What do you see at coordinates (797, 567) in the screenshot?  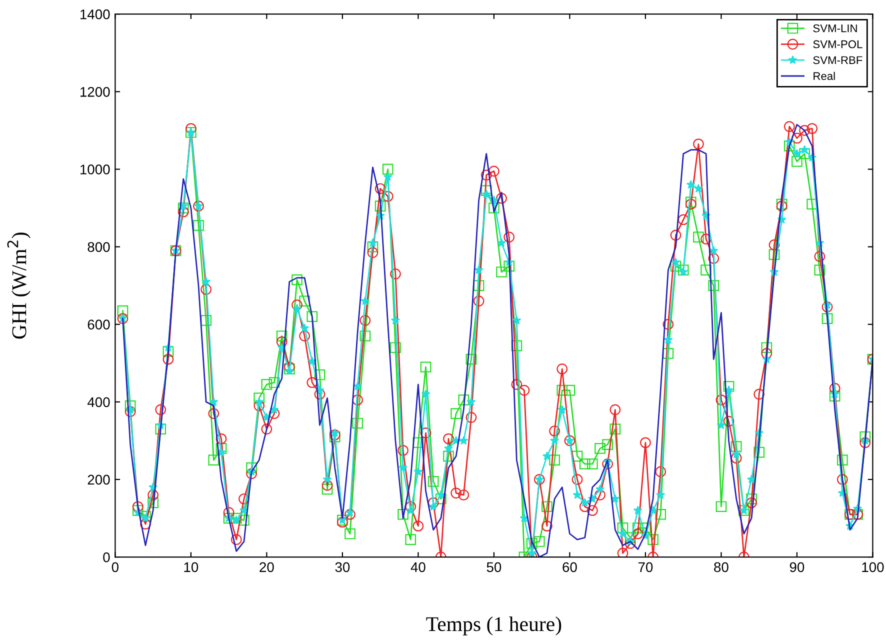 I see `x-tick-label: 90` at bounding box center [797, 567].